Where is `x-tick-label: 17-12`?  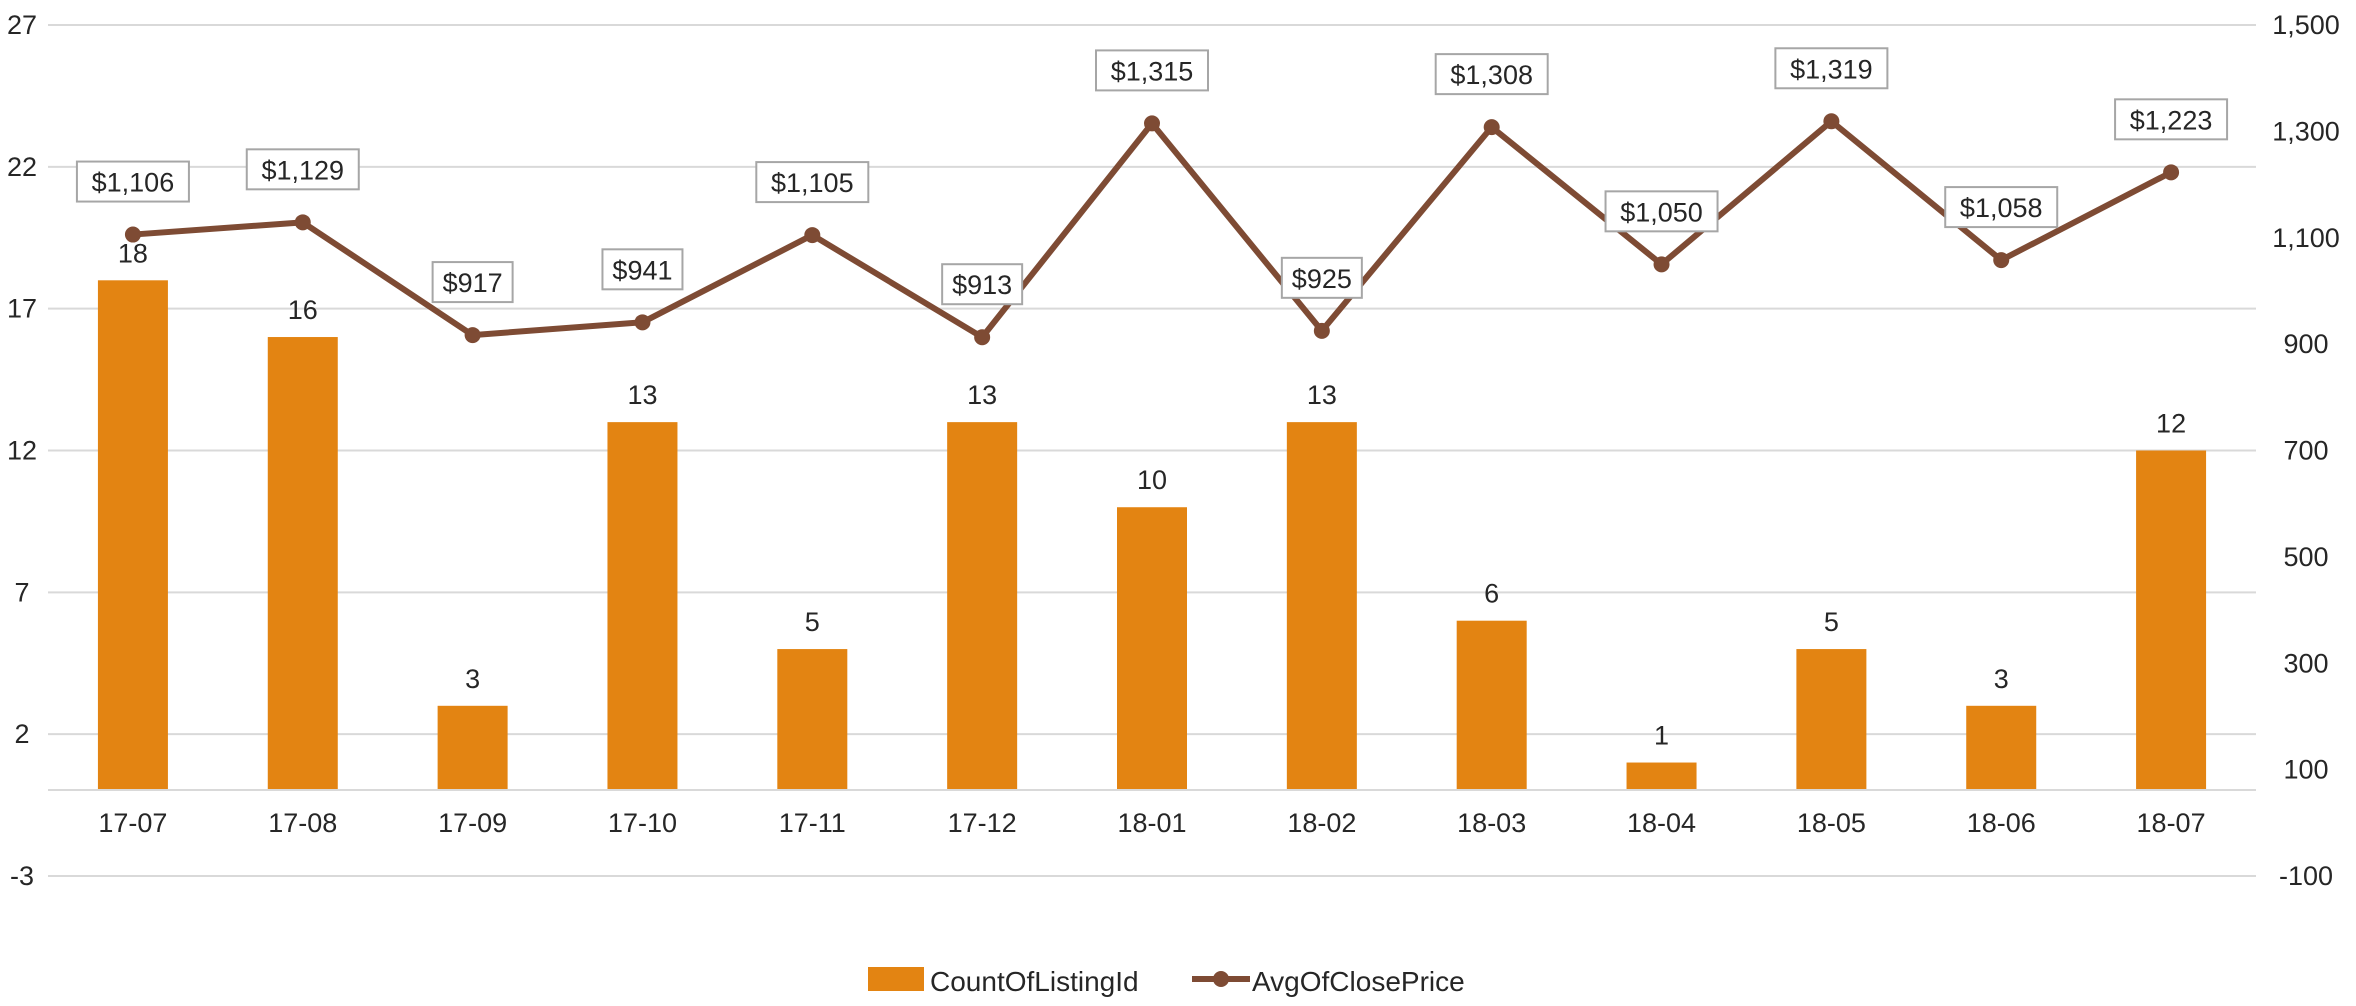
x-tick-label: 17-12 is located at coordinates (982, 823).